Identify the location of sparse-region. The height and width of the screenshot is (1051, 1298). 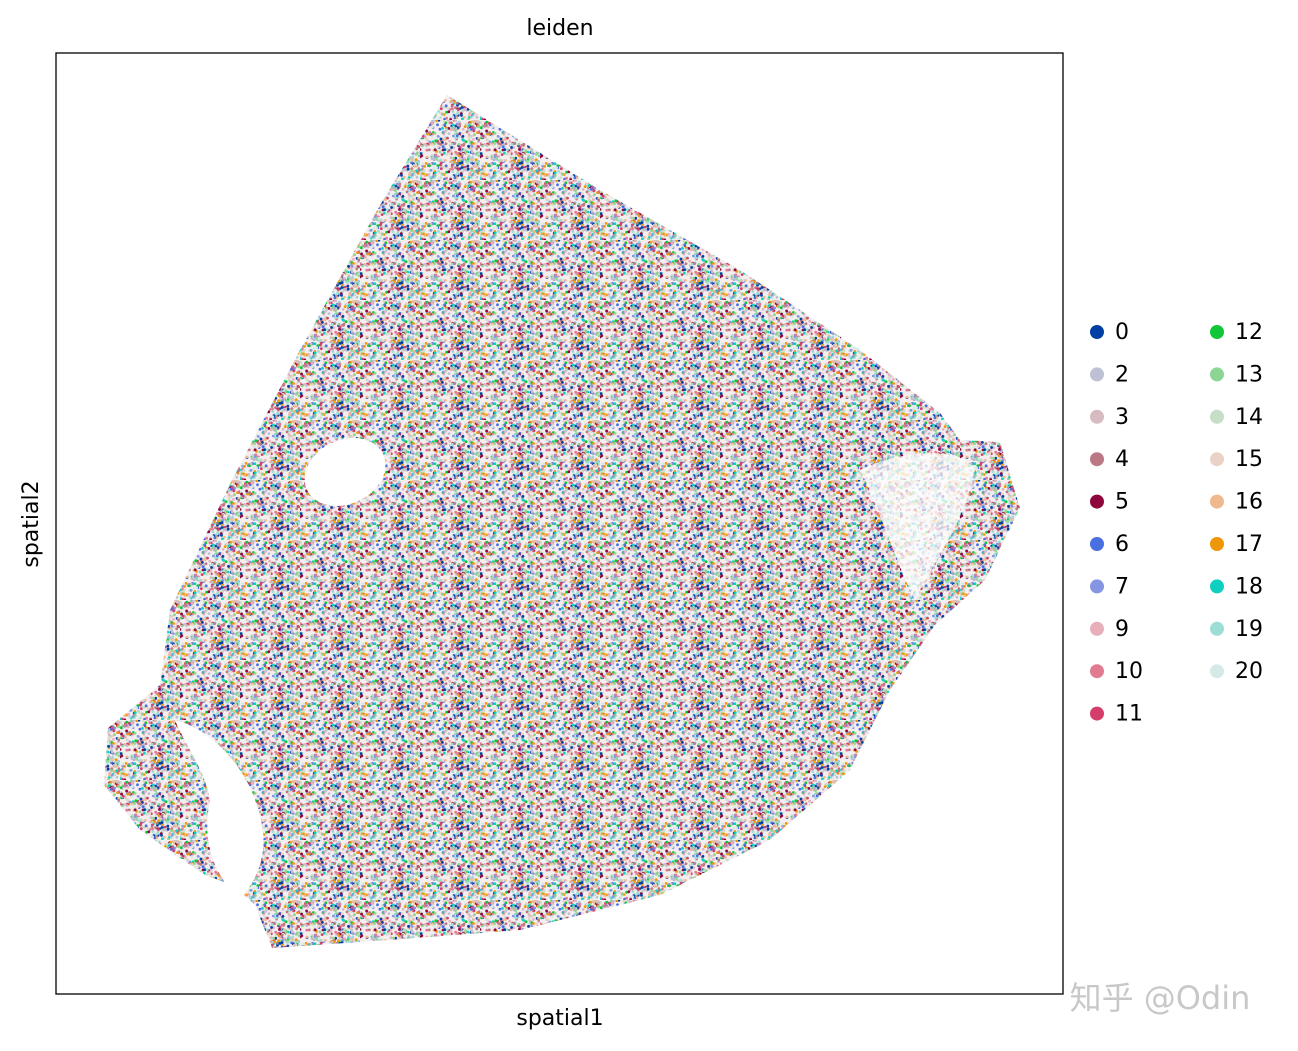
(917, 526).